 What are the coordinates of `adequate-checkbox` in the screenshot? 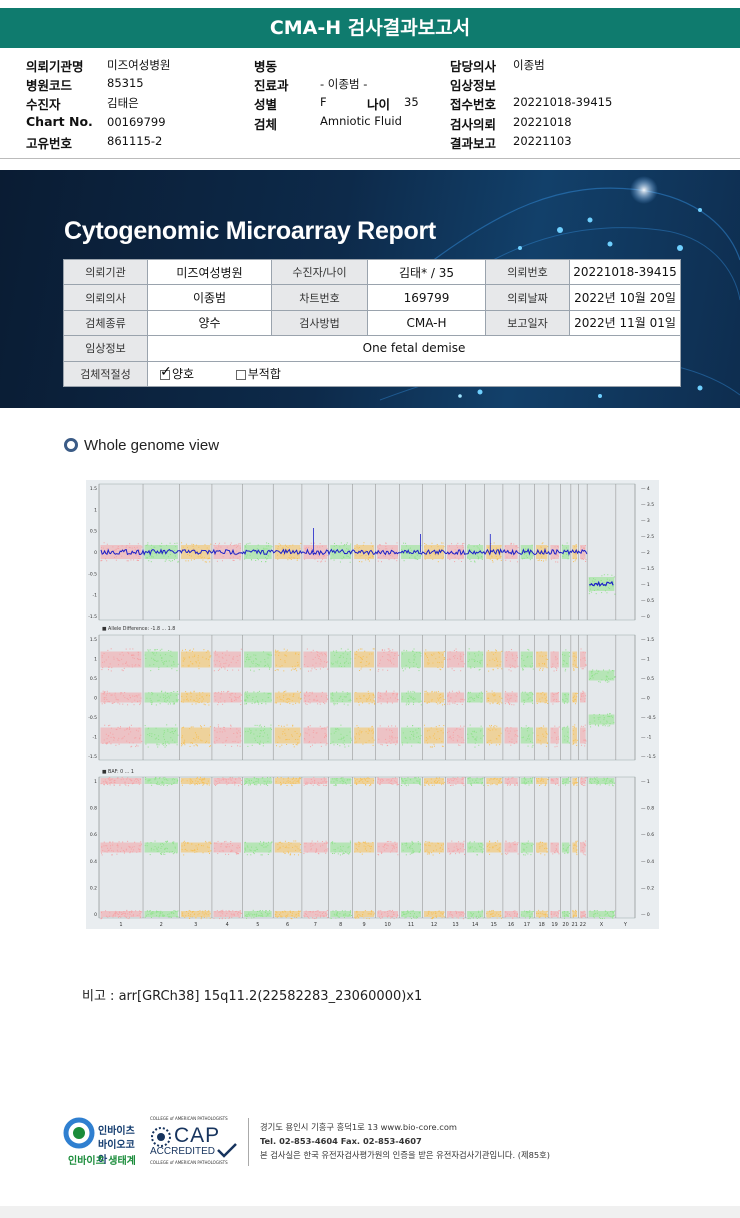 It's located at (166, 372).